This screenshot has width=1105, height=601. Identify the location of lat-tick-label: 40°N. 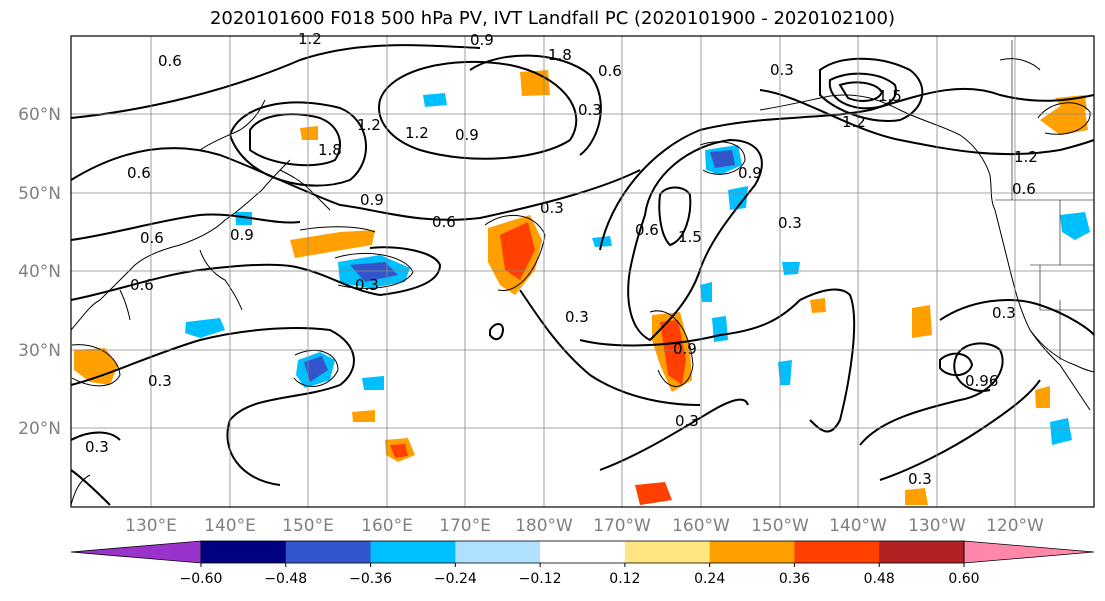
(39, 272).